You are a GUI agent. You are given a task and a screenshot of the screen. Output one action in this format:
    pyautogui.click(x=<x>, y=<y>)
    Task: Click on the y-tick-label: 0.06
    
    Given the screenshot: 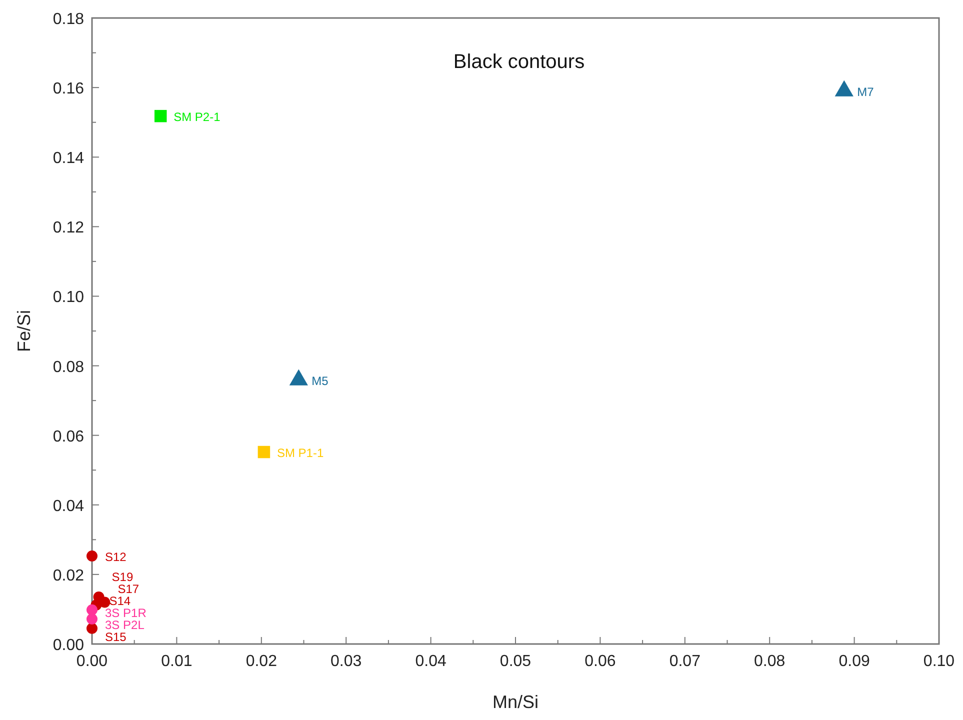 What is the action you would take?
    pyautogui.click(x=68, y=437)
    